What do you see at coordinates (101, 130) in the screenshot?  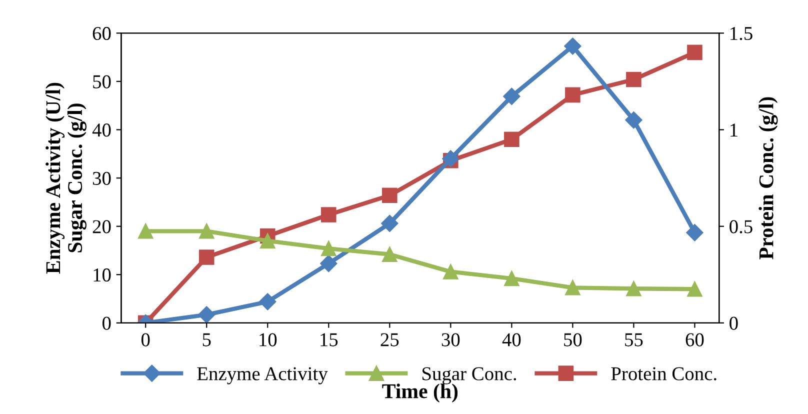 I see `y-tick-label: 40` at bounding box center [101, 130].